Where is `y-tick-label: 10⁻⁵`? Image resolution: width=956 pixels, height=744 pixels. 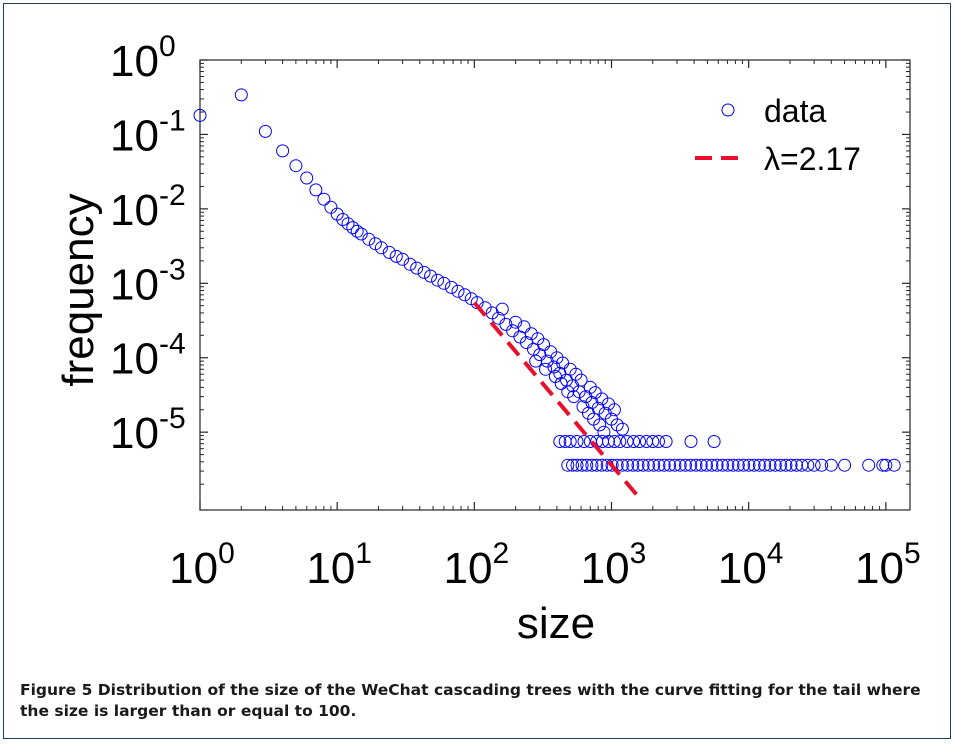
y-tick-label: 10⁻⁵ is located at coordinates (148, 430).